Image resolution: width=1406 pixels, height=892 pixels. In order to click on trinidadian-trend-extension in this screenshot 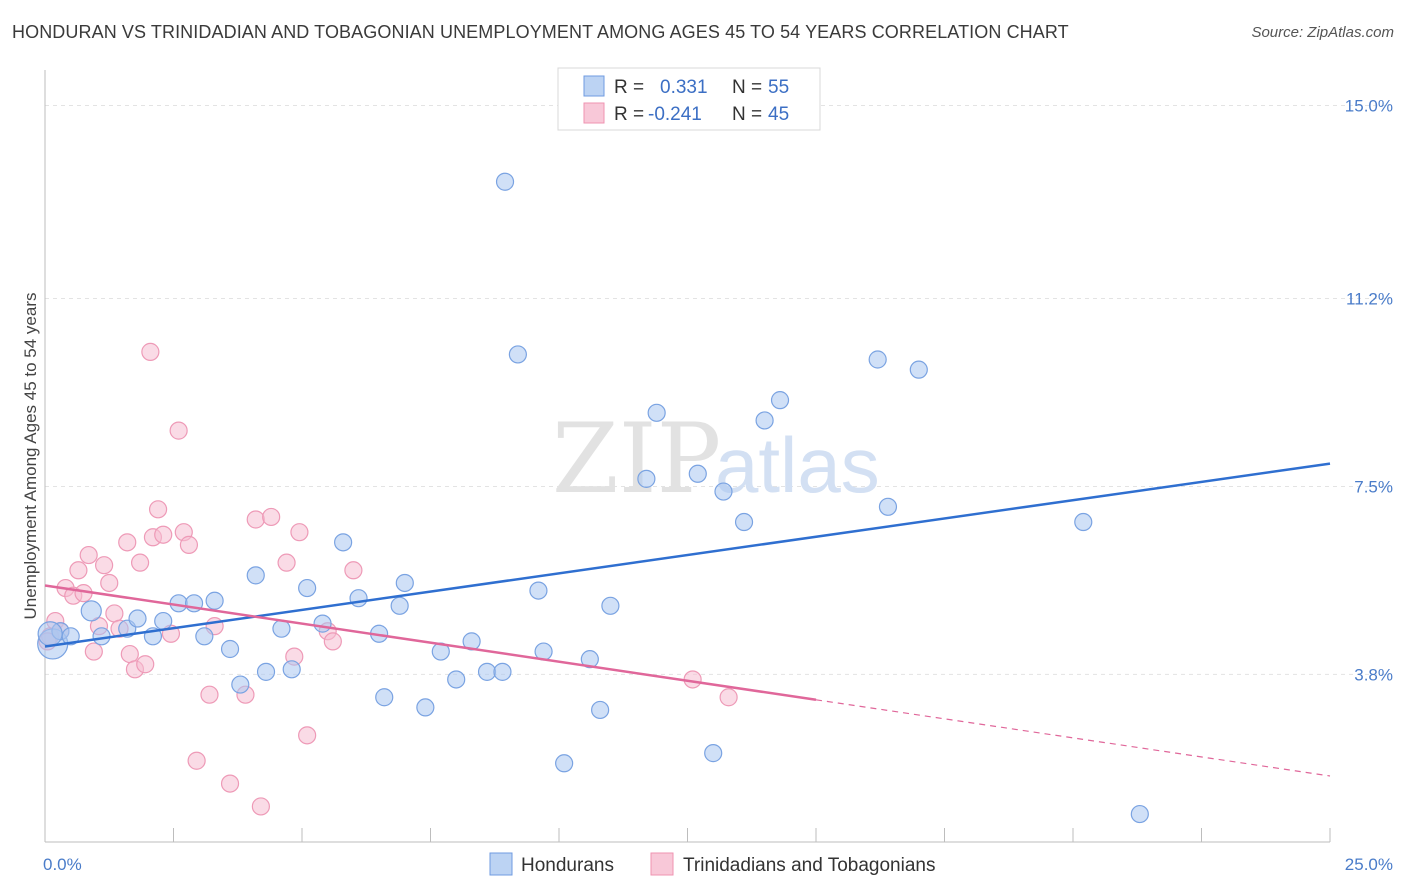, I will do `click(1073, 738)`.